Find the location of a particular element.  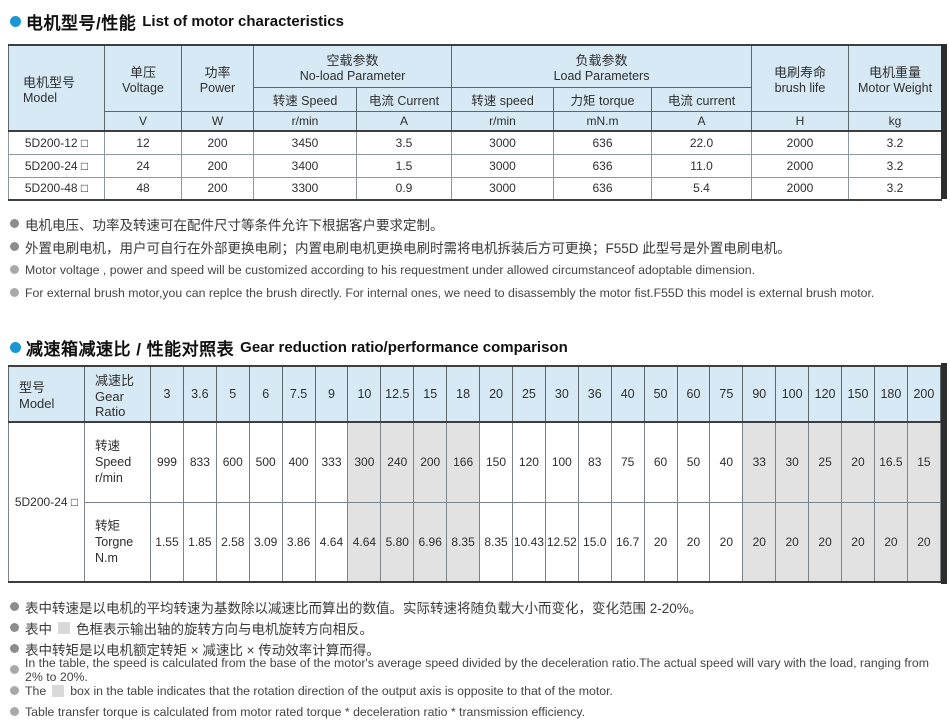

ratio-header-cell: 40 is located at coordinates (627, 394).